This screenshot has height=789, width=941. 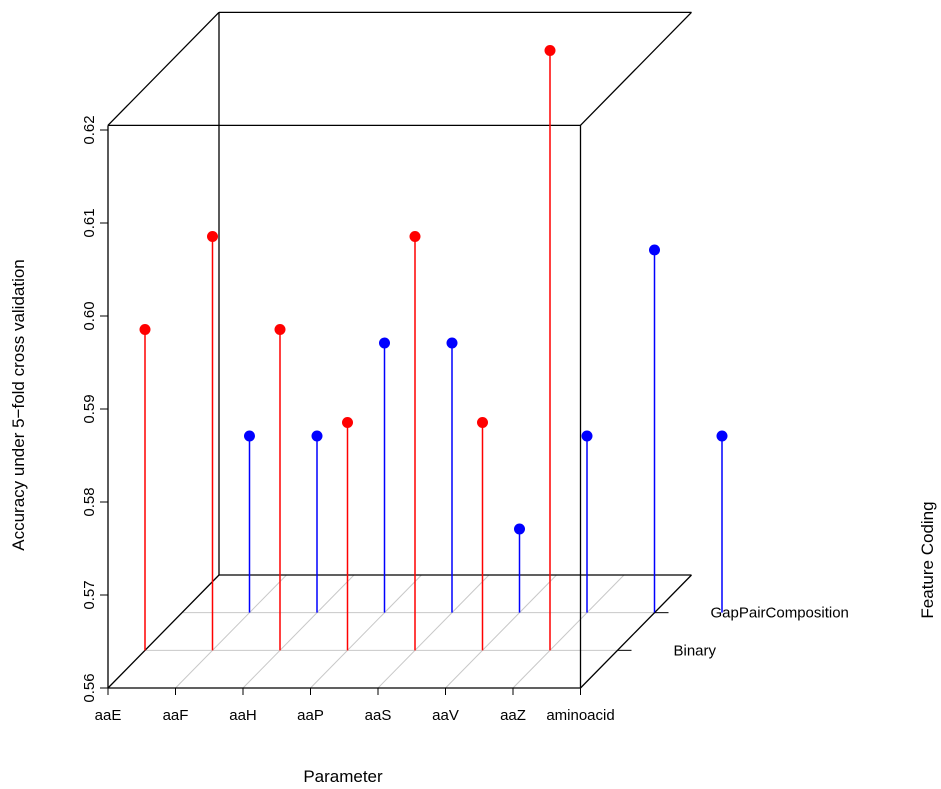 I want to click on depth-tick-label: GapPairComposition, so click(x=780, y=613).